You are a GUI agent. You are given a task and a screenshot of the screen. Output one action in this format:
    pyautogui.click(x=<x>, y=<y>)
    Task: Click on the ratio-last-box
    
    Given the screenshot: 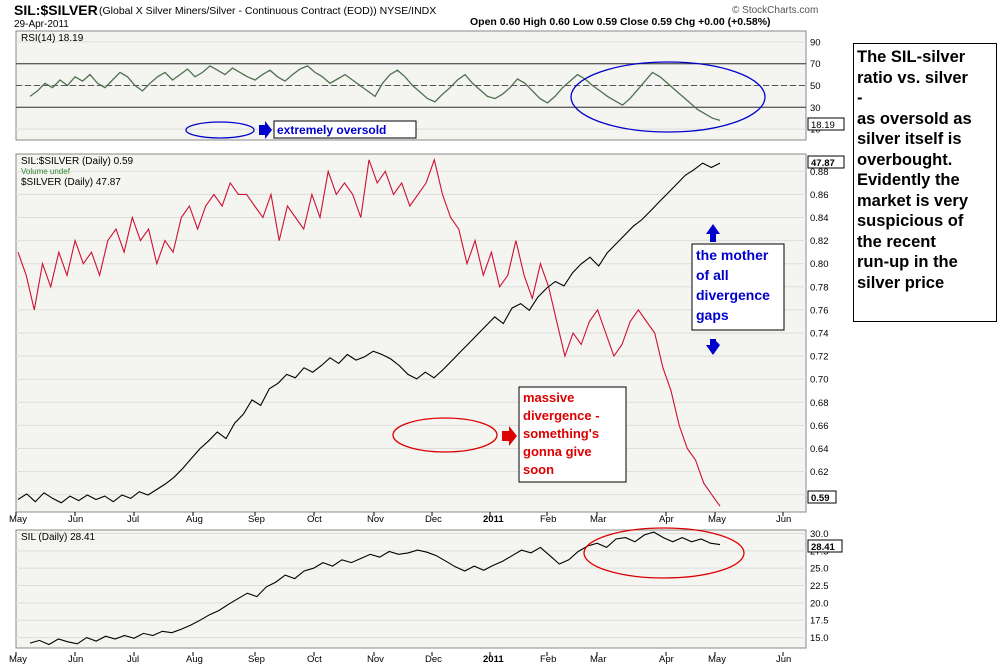 What is the action you would take?
    pyautogui.click(x=822, y=497)
    